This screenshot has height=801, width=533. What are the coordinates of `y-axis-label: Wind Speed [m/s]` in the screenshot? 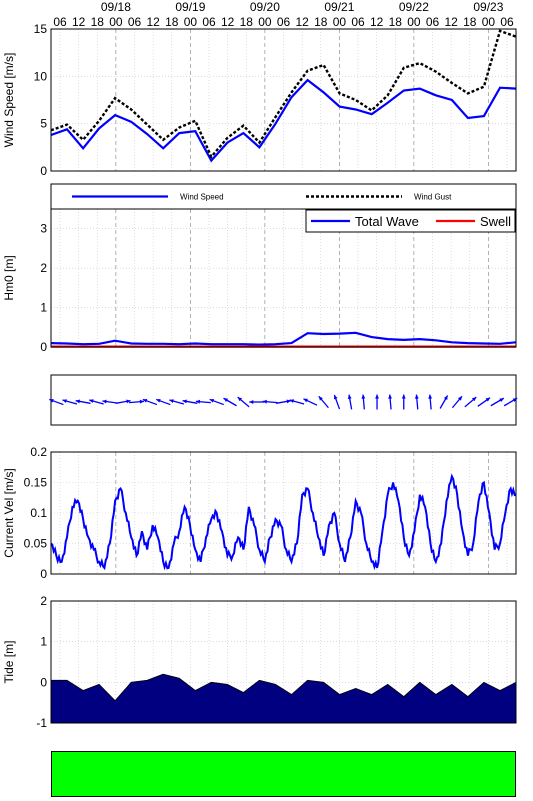 It's located at (9, 100).